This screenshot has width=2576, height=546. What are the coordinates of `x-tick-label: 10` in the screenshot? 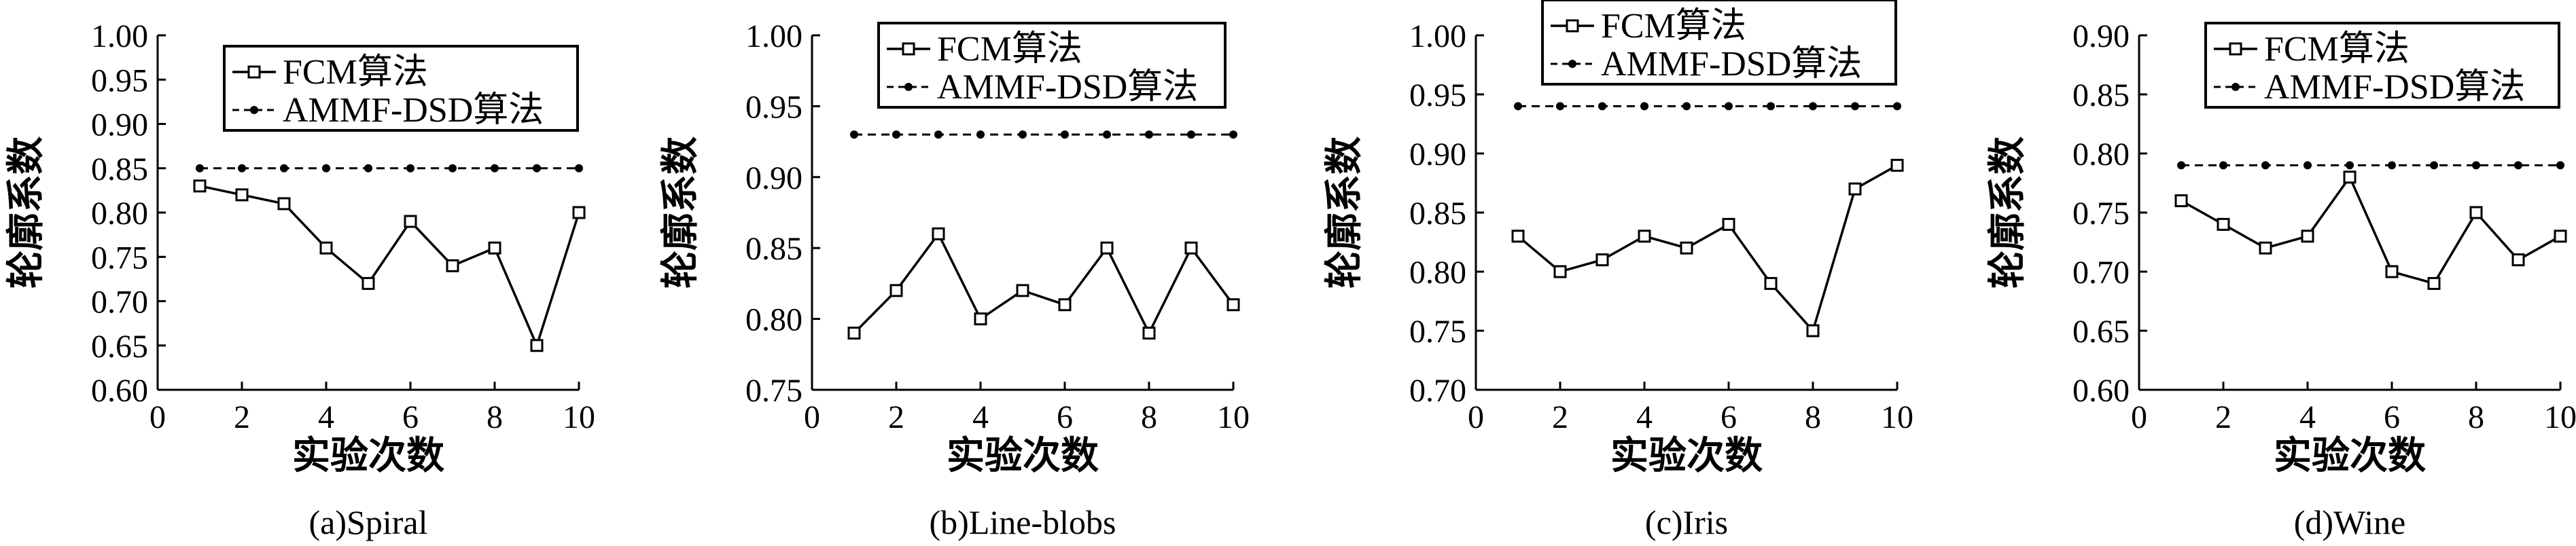 It's located at (1233, 417).